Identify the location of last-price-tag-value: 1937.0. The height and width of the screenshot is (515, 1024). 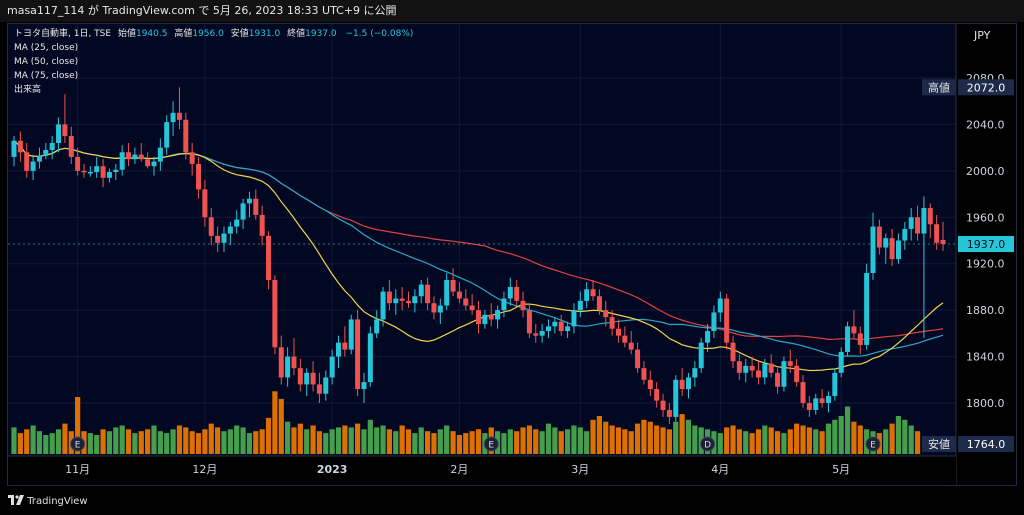
(986, 244).